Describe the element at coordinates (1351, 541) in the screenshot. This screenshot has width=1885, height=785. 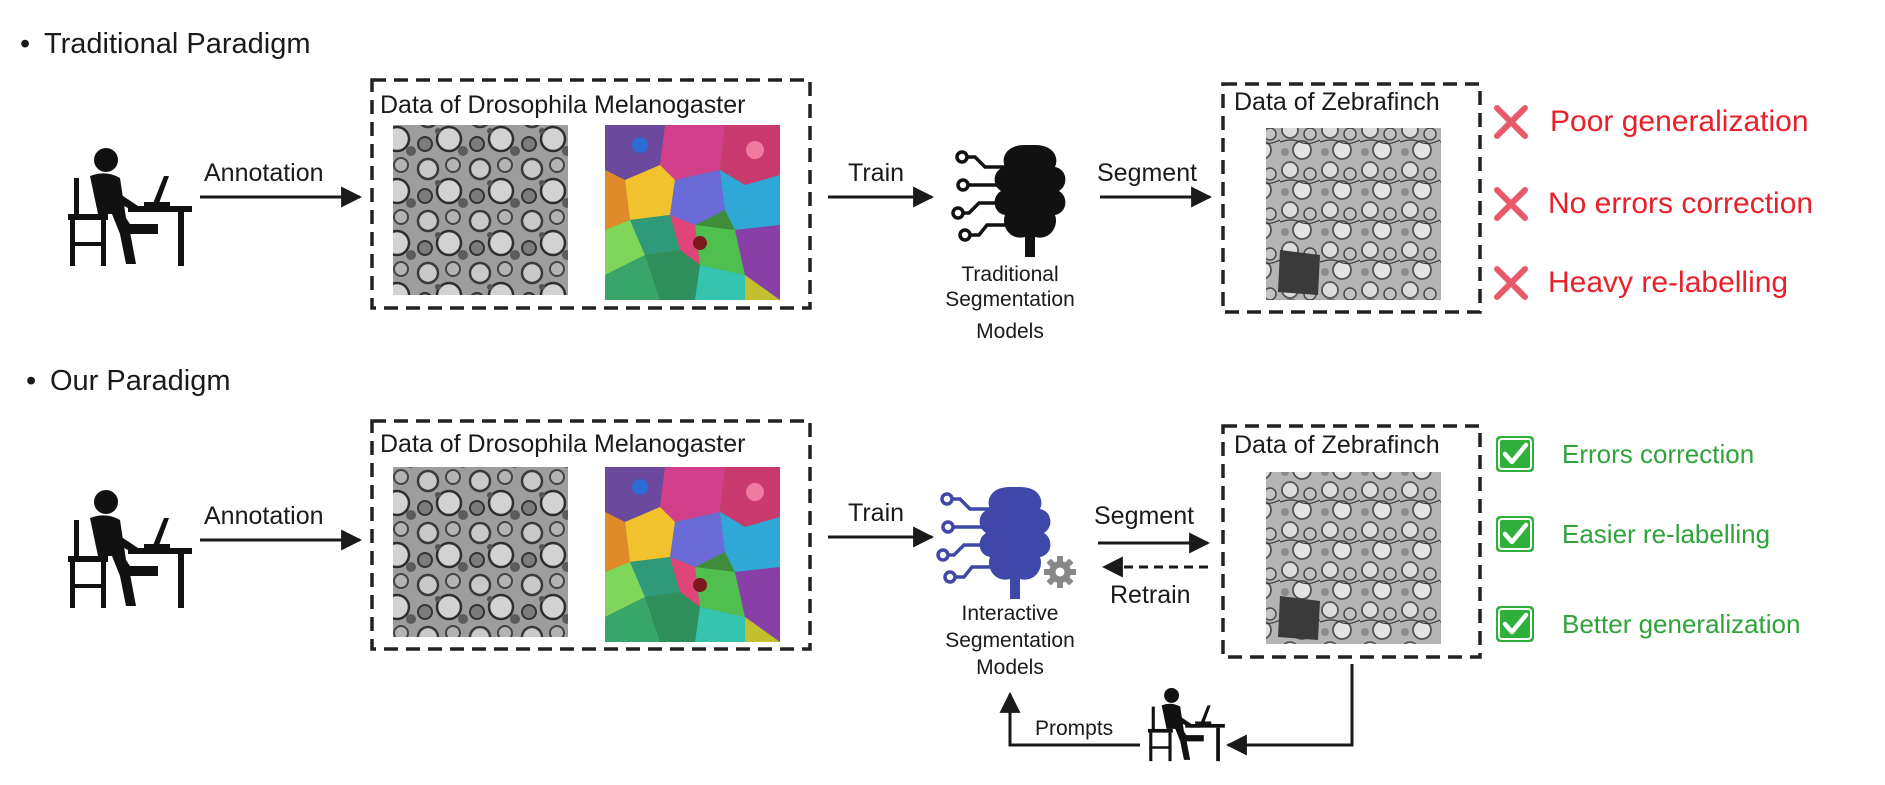
I see `zebrafinch-data-box` at that location.